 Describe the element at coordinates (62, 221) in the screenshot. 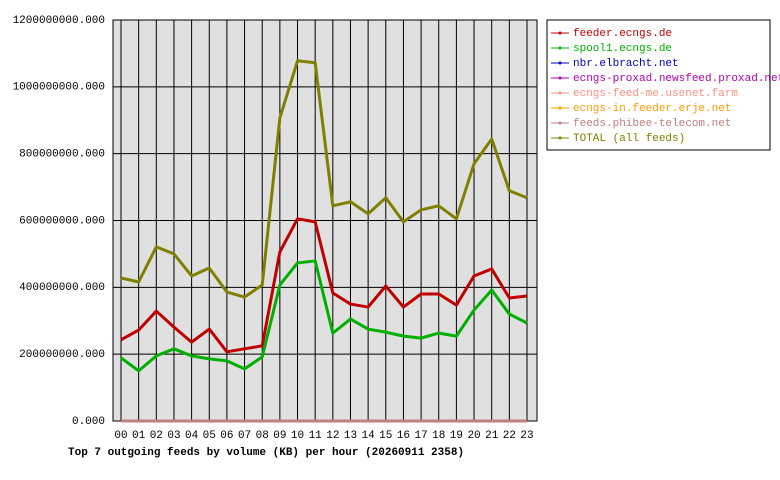

I see `y-tick-label: 600000000.000` at that location.